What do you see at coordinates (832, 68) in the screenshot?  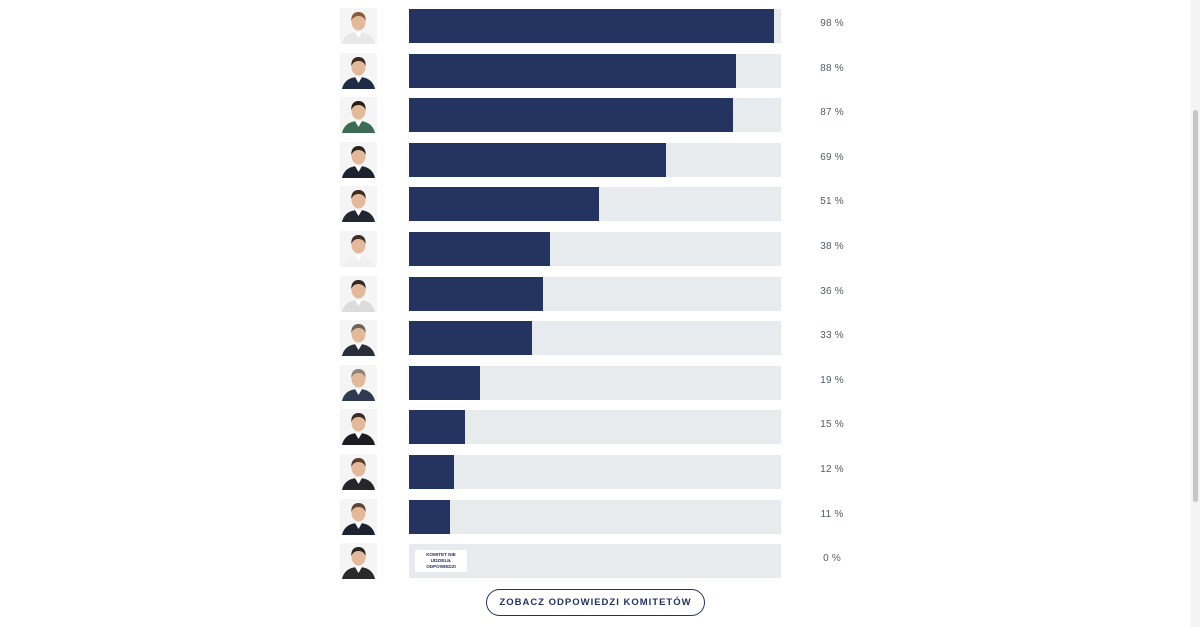 I see `data-label: 88 %` at bounding box center [832, 68].